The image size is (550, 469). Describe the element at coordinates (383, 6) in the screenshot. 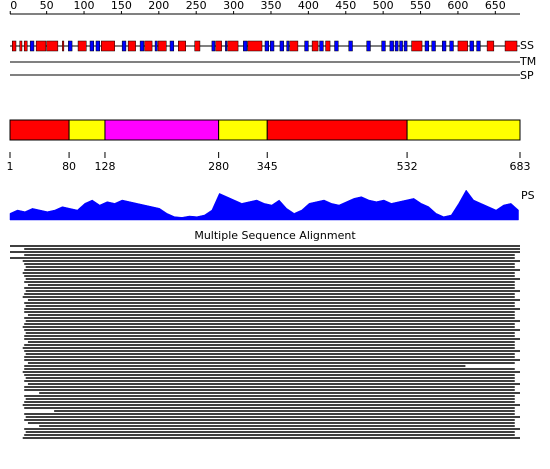

I see `ruler-label: 500` at that location.